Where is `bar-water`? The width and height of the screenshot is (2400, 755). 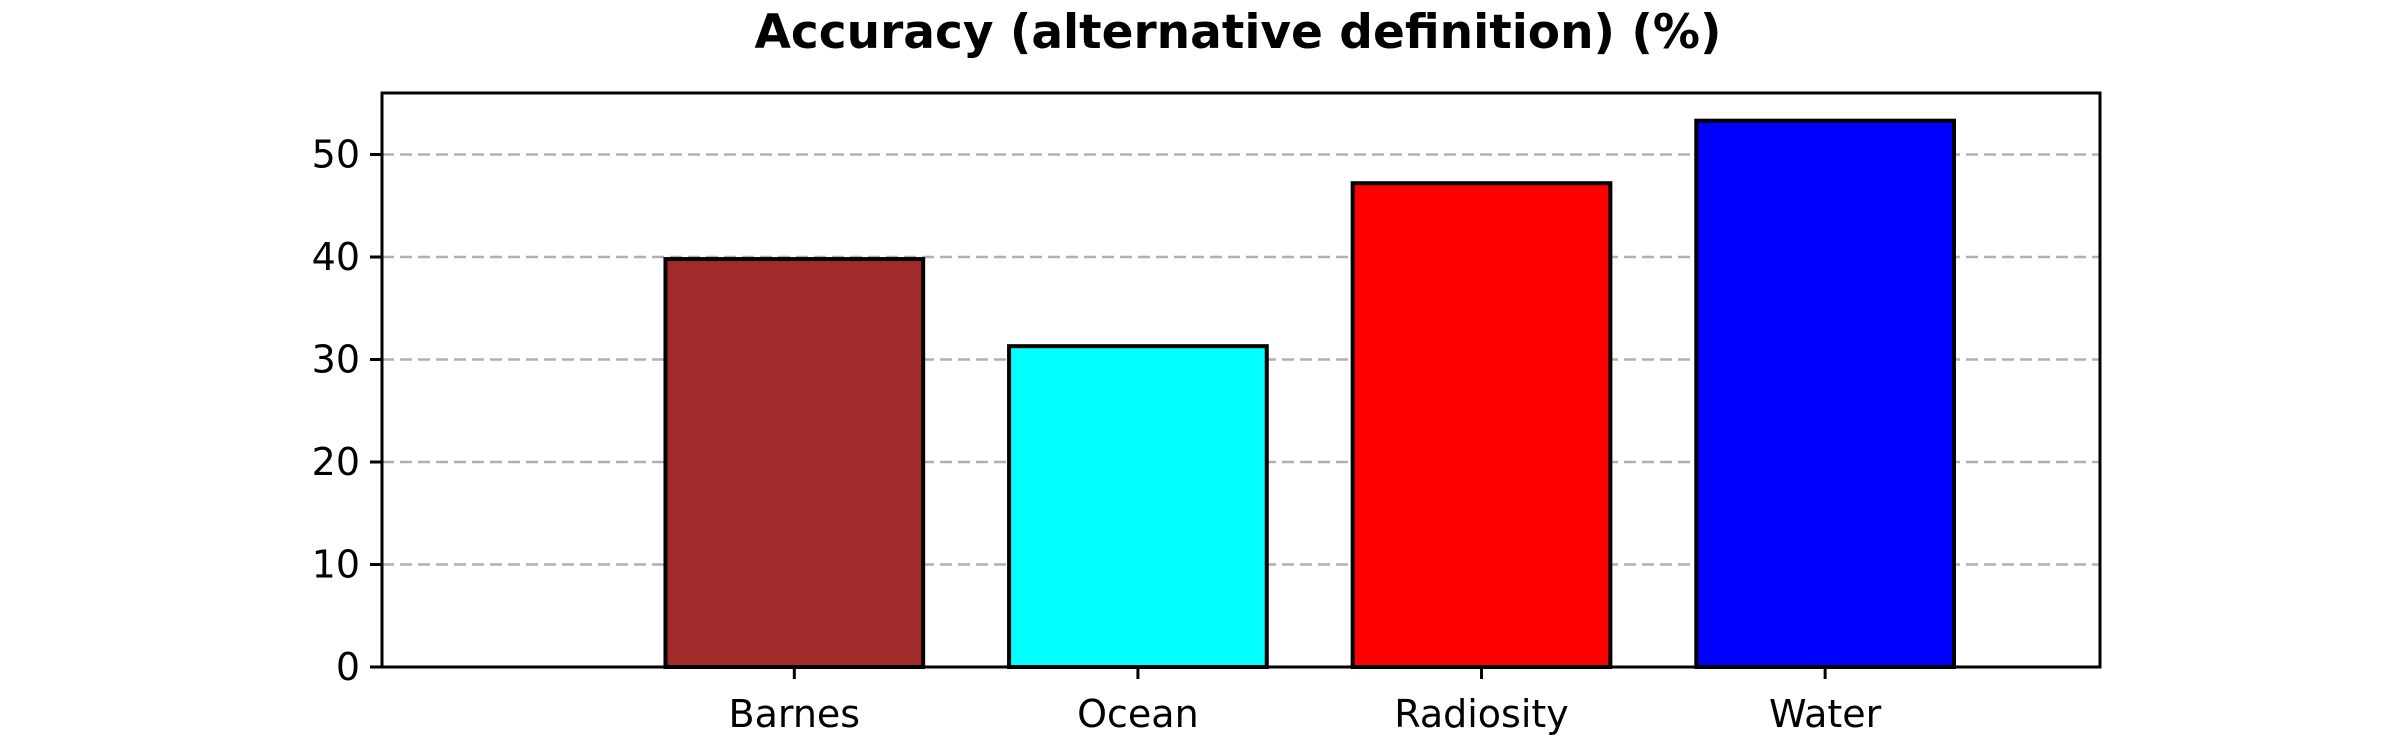
bar-water is located at coordinates (1825, 394).